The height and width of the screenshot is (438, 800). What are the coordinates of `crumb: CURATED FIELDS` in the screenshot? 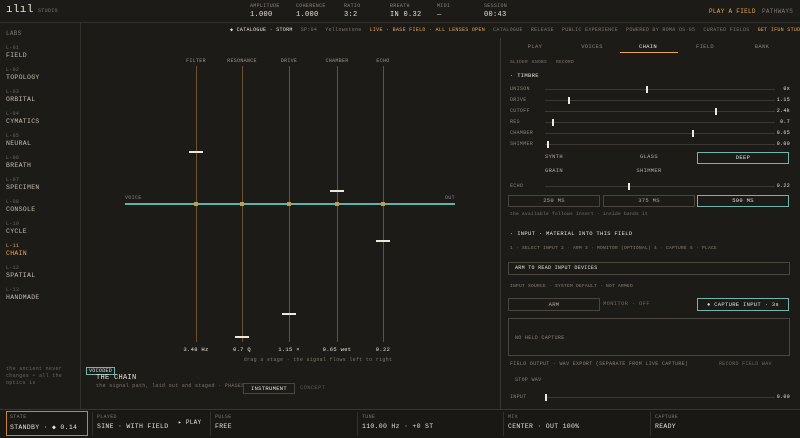 It's located at (726, 30).